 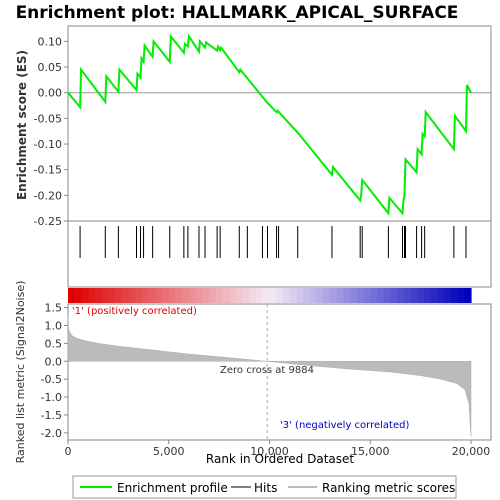 What do you see at coordinates (388, 488) in the screenshot?
I see `legend-metric-label: Ranking metric scores` at bounding box center [388, 488].